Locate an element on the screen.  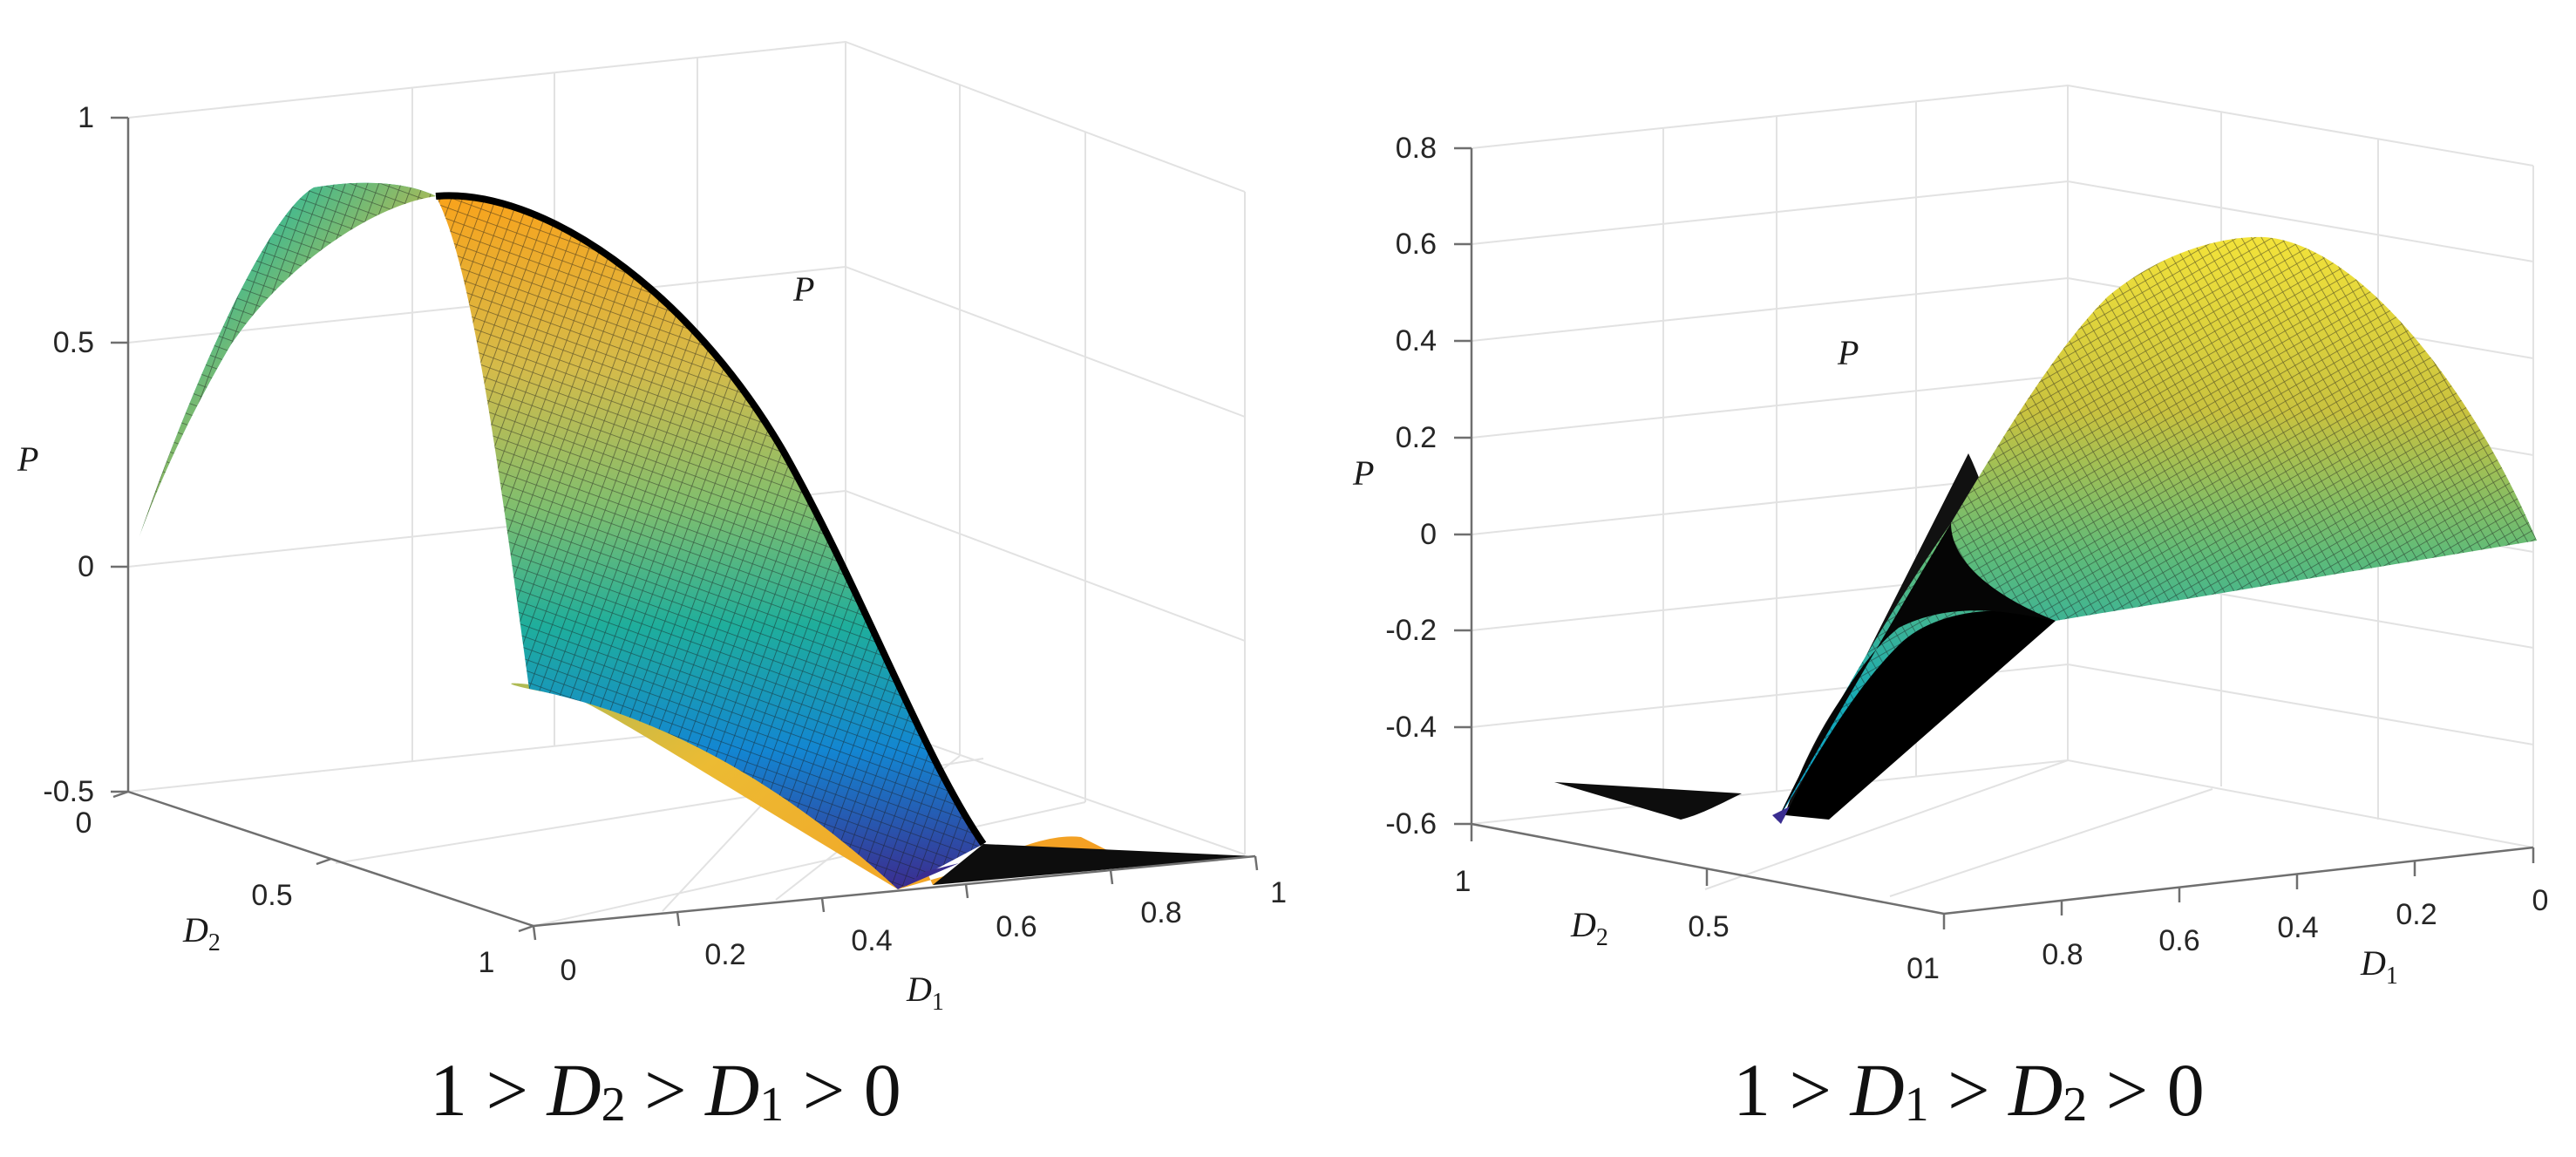
right-ytick-label: 0.5 is located at coordinates (1708, 926).